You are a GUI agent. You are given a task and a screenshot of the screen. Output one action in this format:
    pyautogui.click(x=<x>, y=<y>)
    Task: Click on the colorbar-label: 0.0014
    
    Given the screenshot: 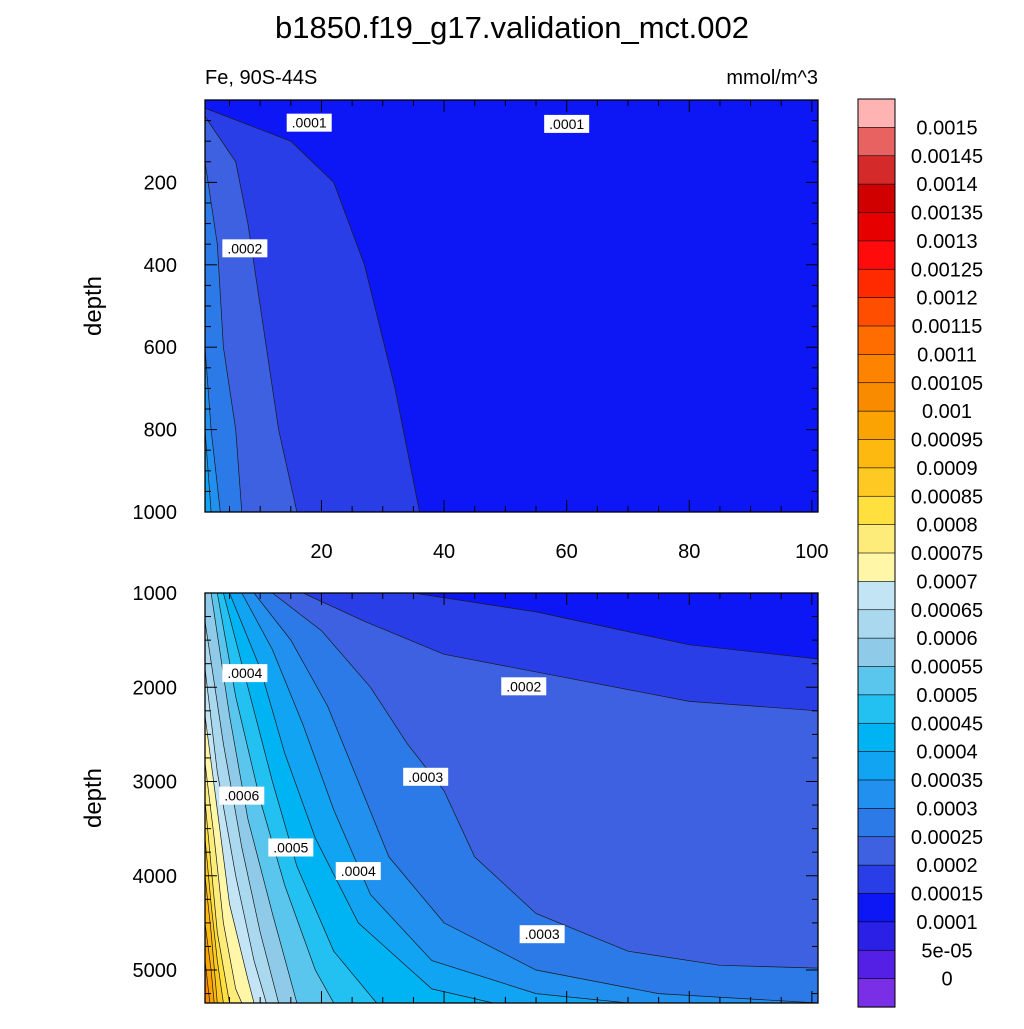 What is the action you would take?
    pyautogui.click(x=946, y=185)
    